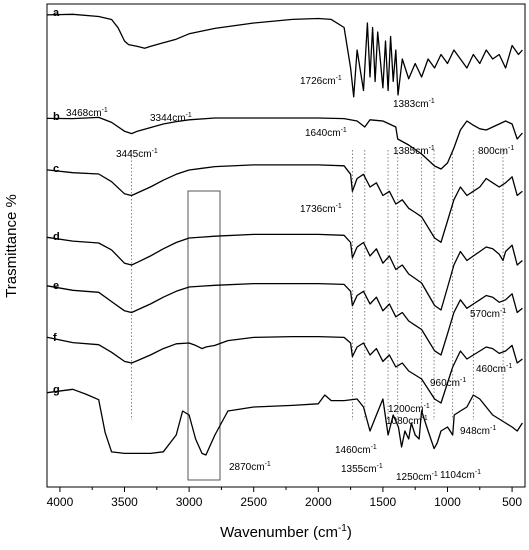 The height and width of the screenshot is (550, 529). What do you see at coordinates (342, 528) in the screenshot?
I see `x-axis-title-superscript: -1` at bounding box center [342, 528].